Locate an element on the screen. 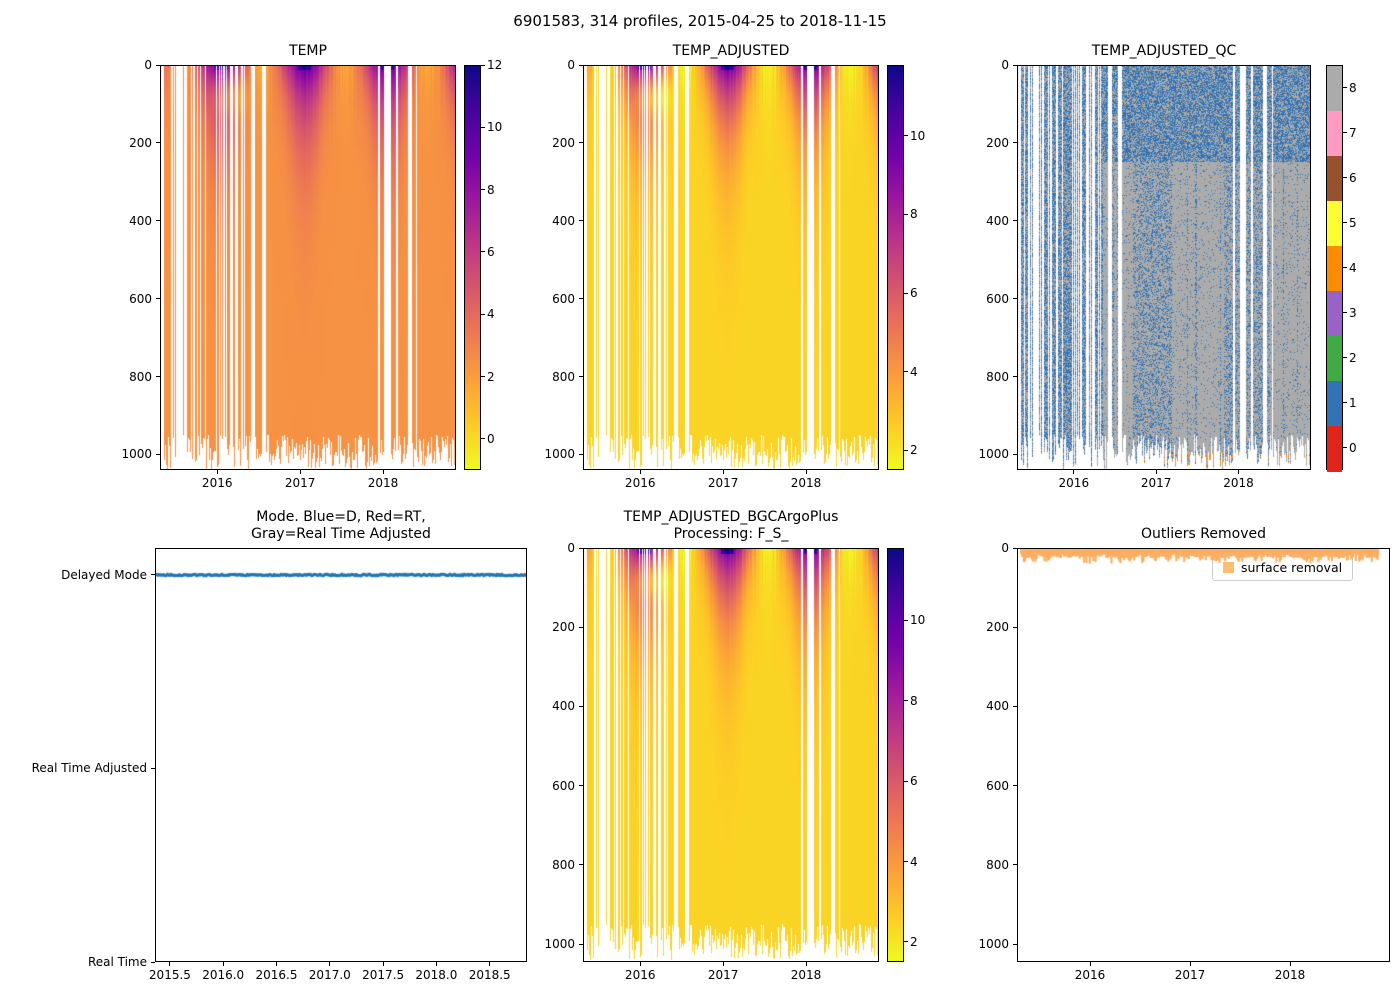 This screenshot has width=1400, height=1000. temp-adjusted-qc-ytick-label: 600 is located at coordinates (997, 298).